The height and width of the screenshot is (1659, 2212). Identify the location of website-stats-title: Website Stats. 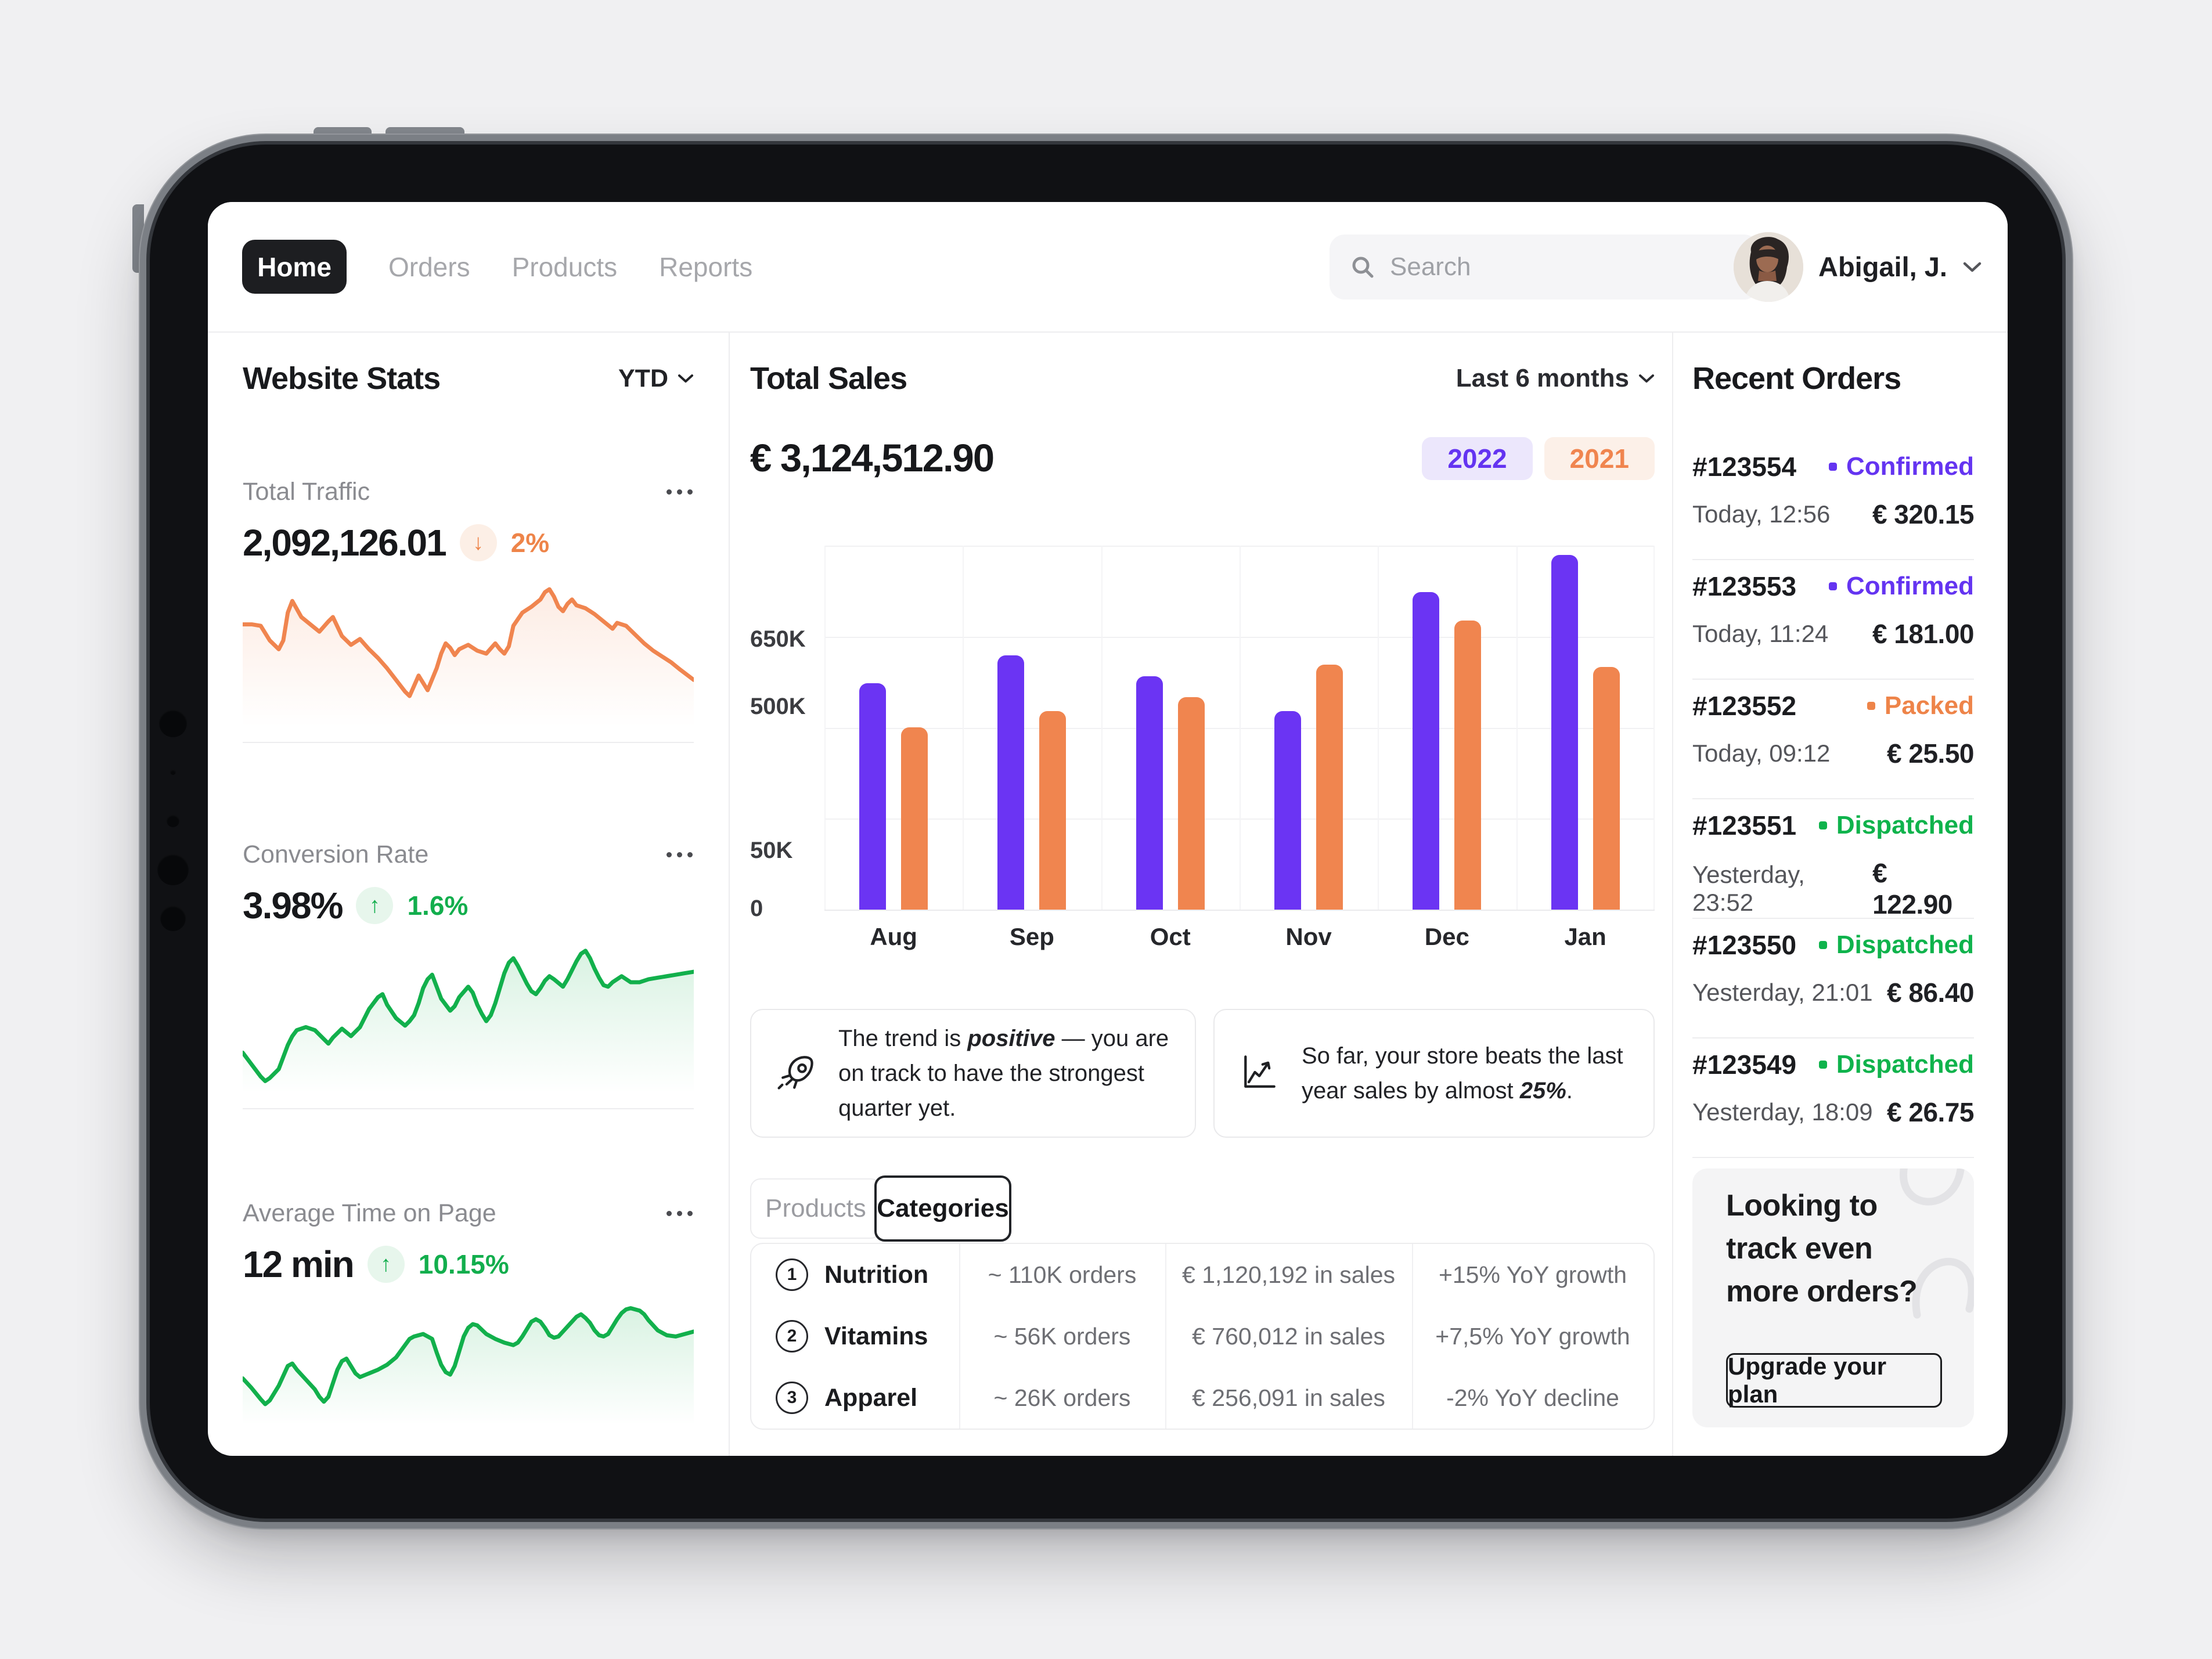
(342, 378).